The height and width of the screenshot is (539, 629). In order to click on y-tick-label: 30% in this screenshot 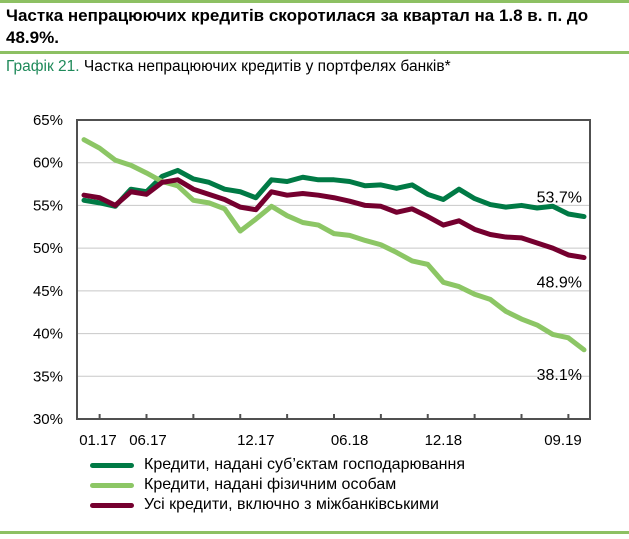, I will do `click(48, 419)`.